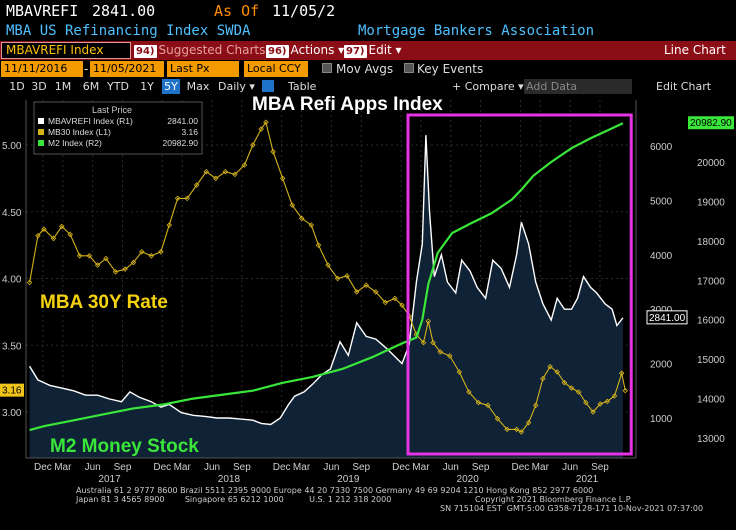  I want to click on price-field-select: Last Px, so click(203, 69).